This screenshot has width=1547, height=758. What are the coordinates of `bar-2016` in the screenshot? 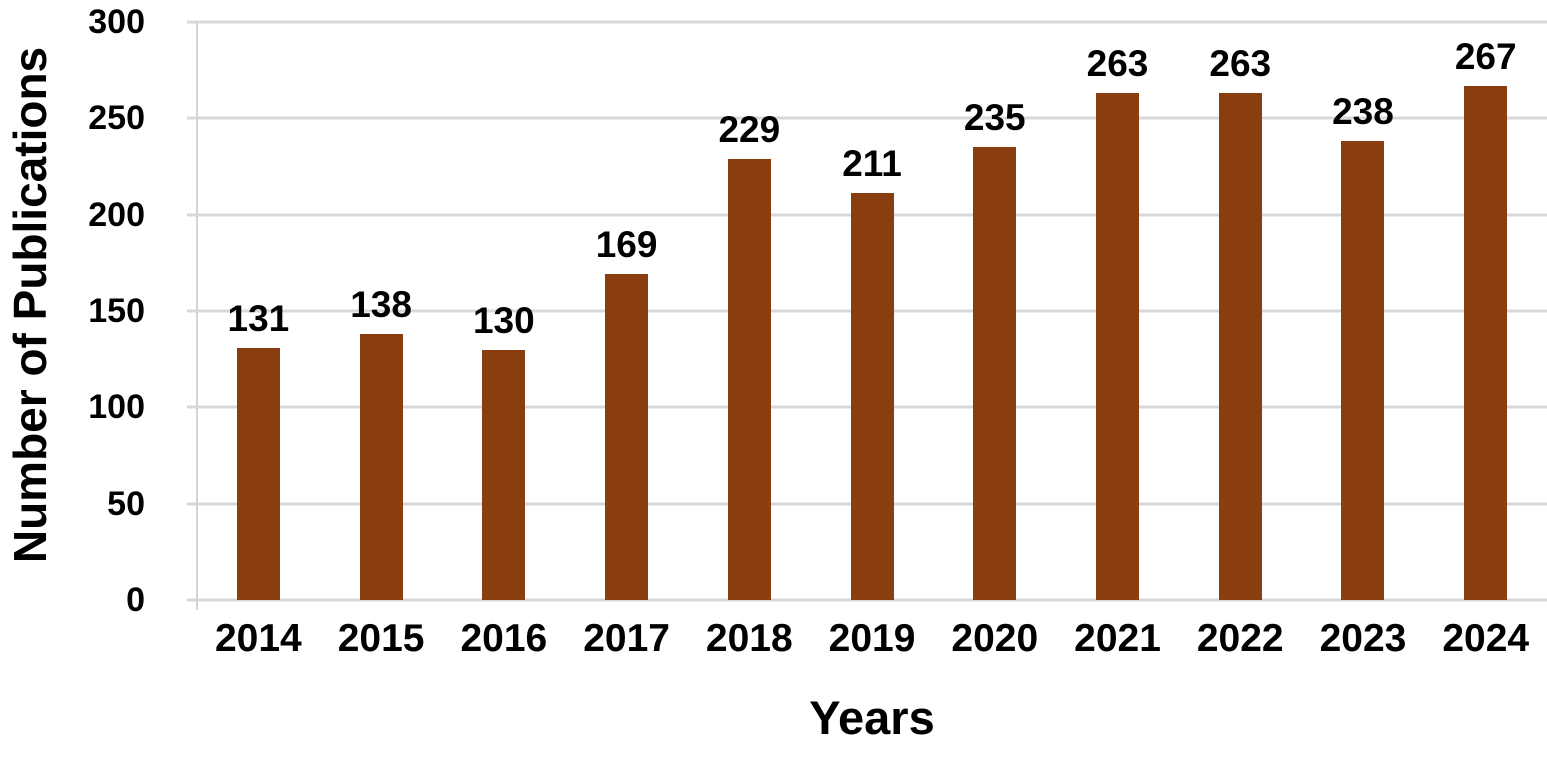 It's located at (504, 474).